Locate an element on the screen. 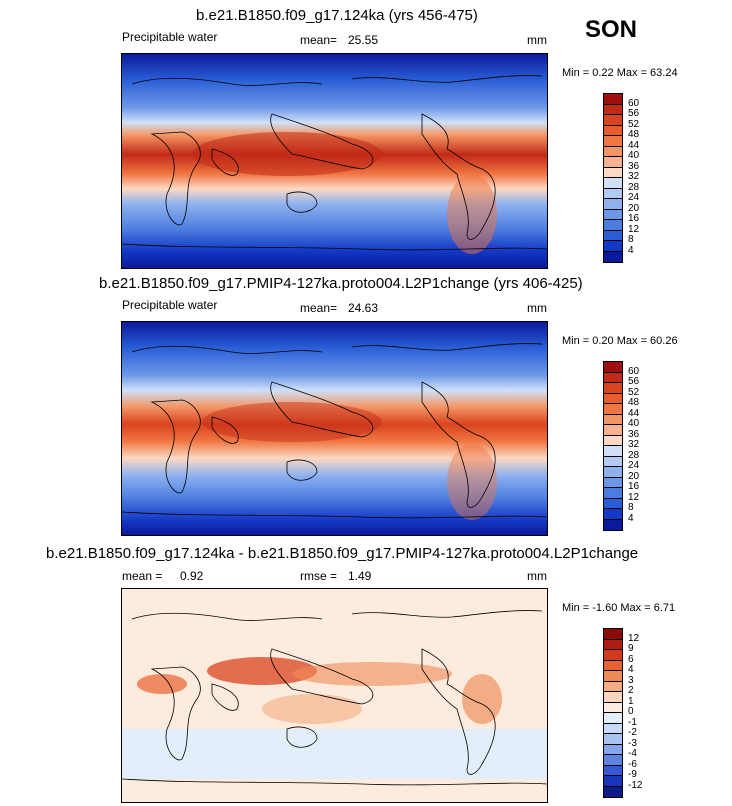 This screenshot has height=806, width=732. panel1-variable: Precipitable water is located at coordinates (170, 37).